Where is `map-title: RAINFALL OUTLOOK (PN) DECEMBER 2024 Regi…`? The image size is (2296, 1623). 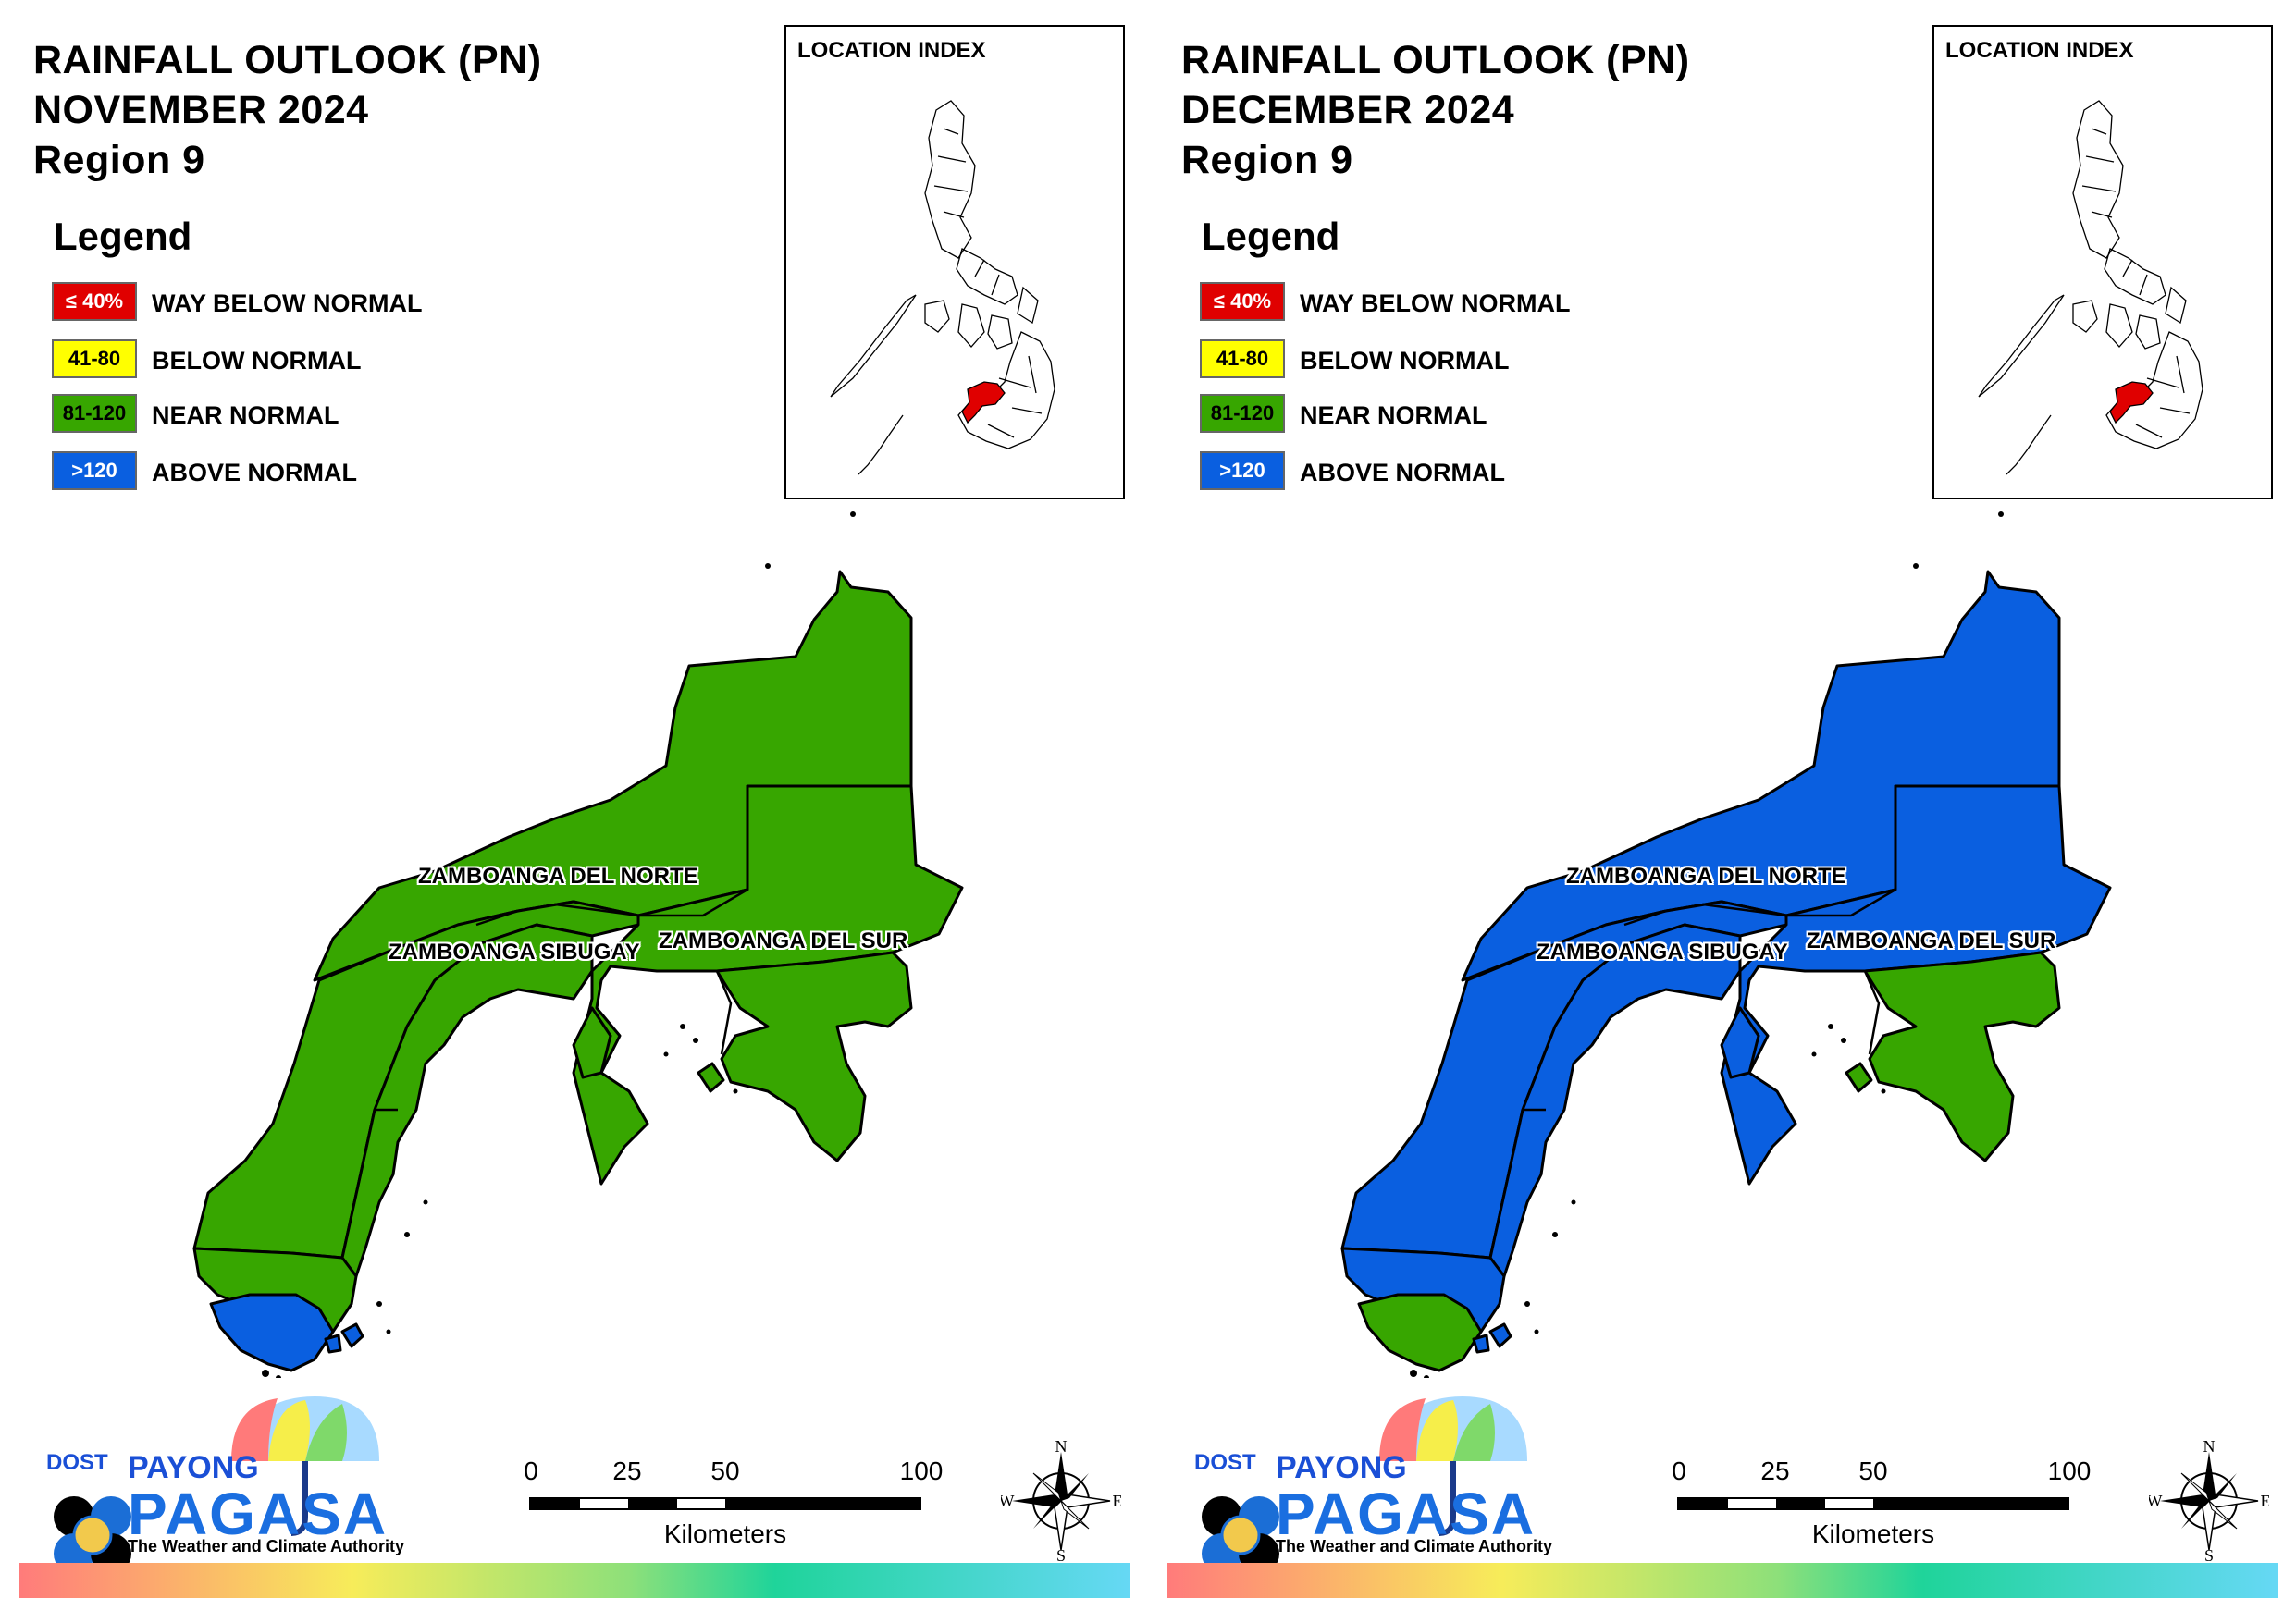 map-title: RAINFALL OUTLOOK (PN) DECEMBER 2024 Regi… is located at coordinates (1435, 110).